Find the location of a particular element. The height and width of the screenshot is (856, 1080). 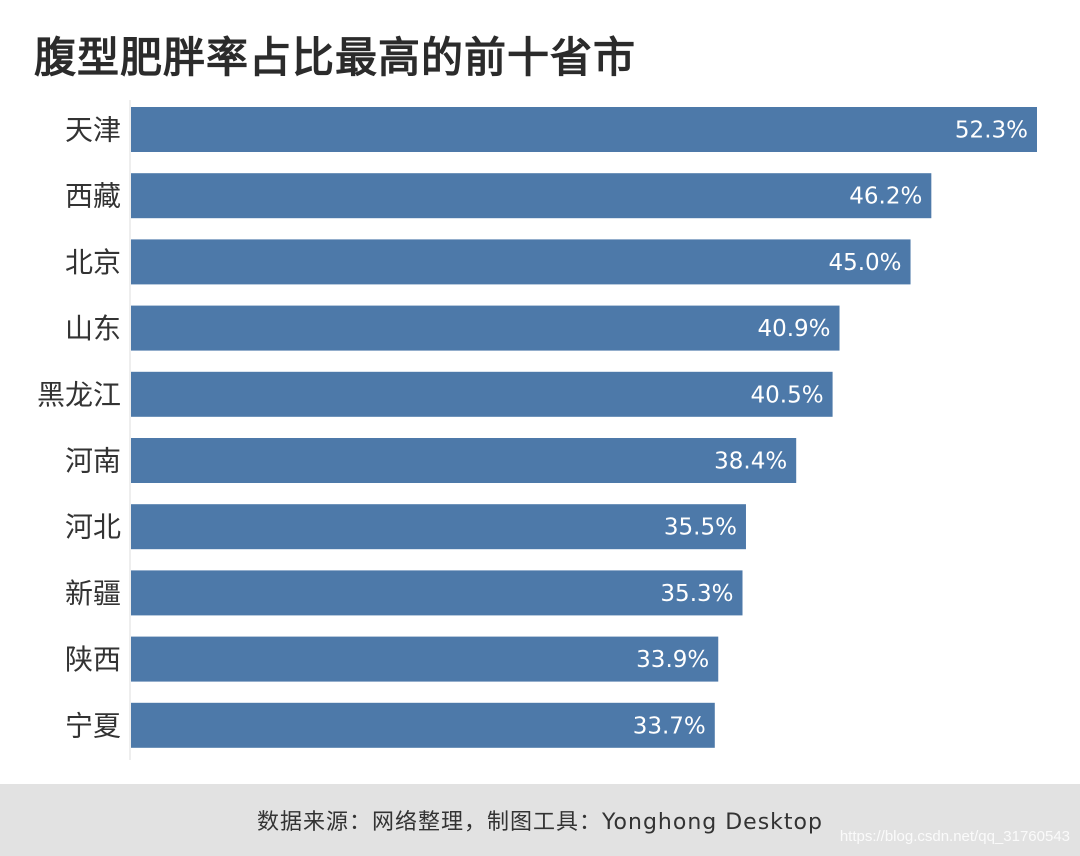

category-label: 天津 is located at coordinates (93, 130).